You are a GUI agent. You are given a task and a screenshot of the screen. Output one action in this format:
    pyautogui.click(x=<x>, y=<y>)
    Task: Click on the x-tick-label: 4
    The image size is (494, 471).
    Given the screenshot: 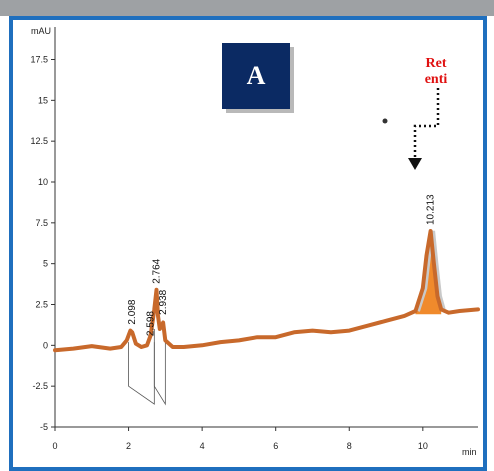 What is the action you would take?
    pyautogui.click(x=202, y=446)
    